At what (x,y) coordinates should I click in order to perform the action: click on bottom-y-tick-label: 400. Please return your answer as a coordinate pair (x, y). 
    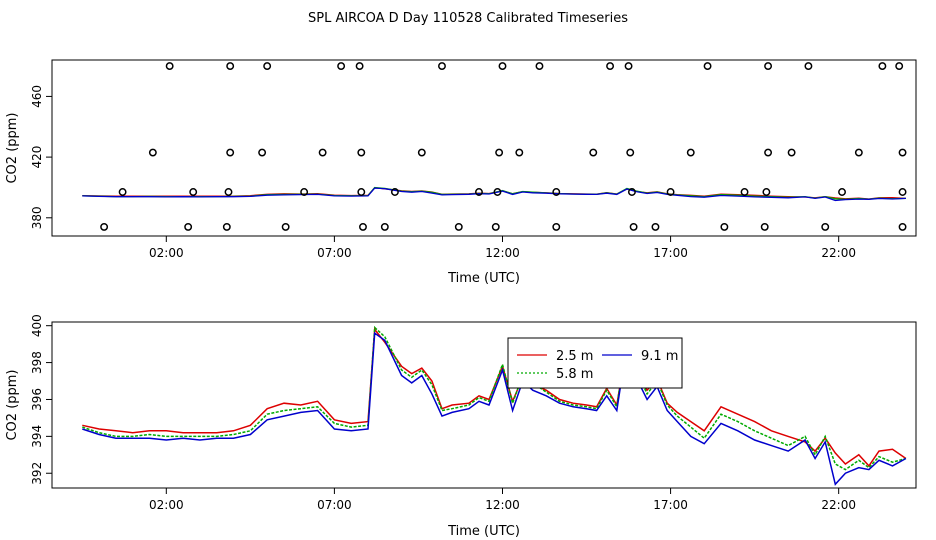
    Looking at the image, I should click on (37, 325).